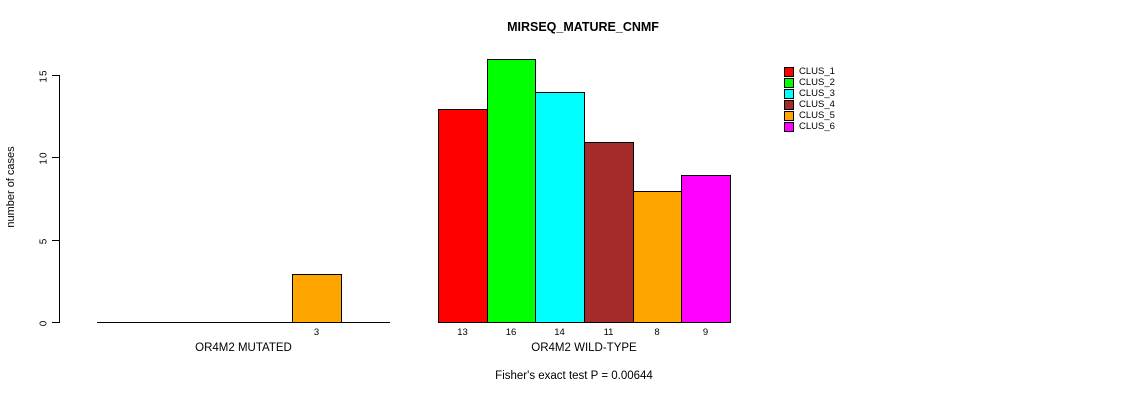  What do you see at coordinates (584, 348) in the screenshot?
I see `group-label: OR4M2 WILD-TYPE` at bounding box center [584, 348].